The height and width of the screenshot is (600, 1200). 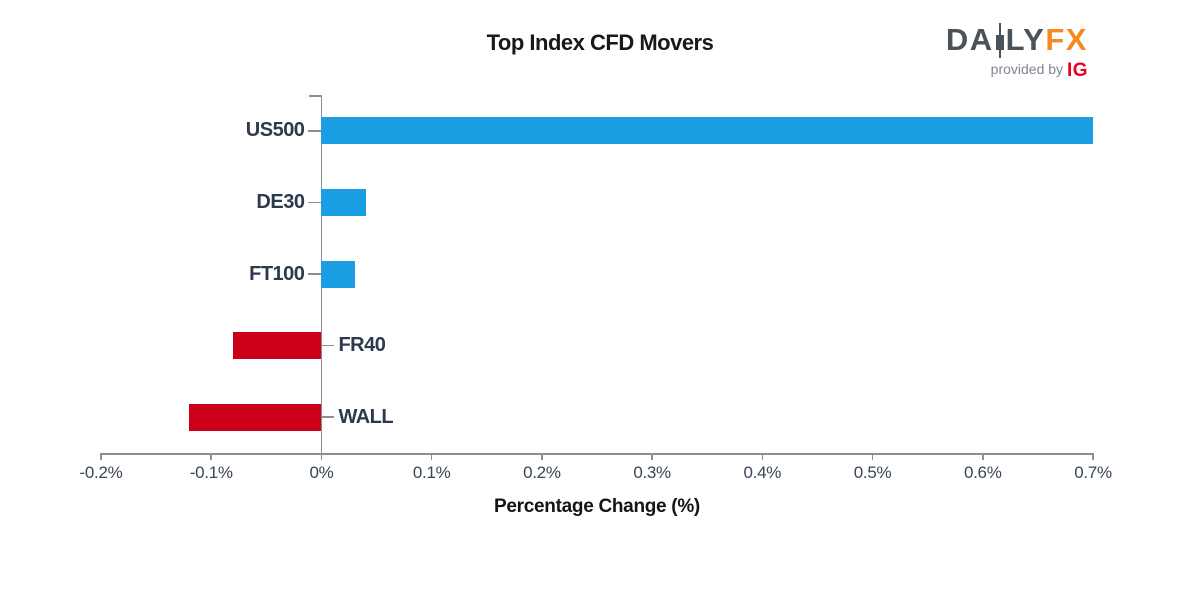 I want to click on category-label-ft100: FT100, so click(x=277, y=273).